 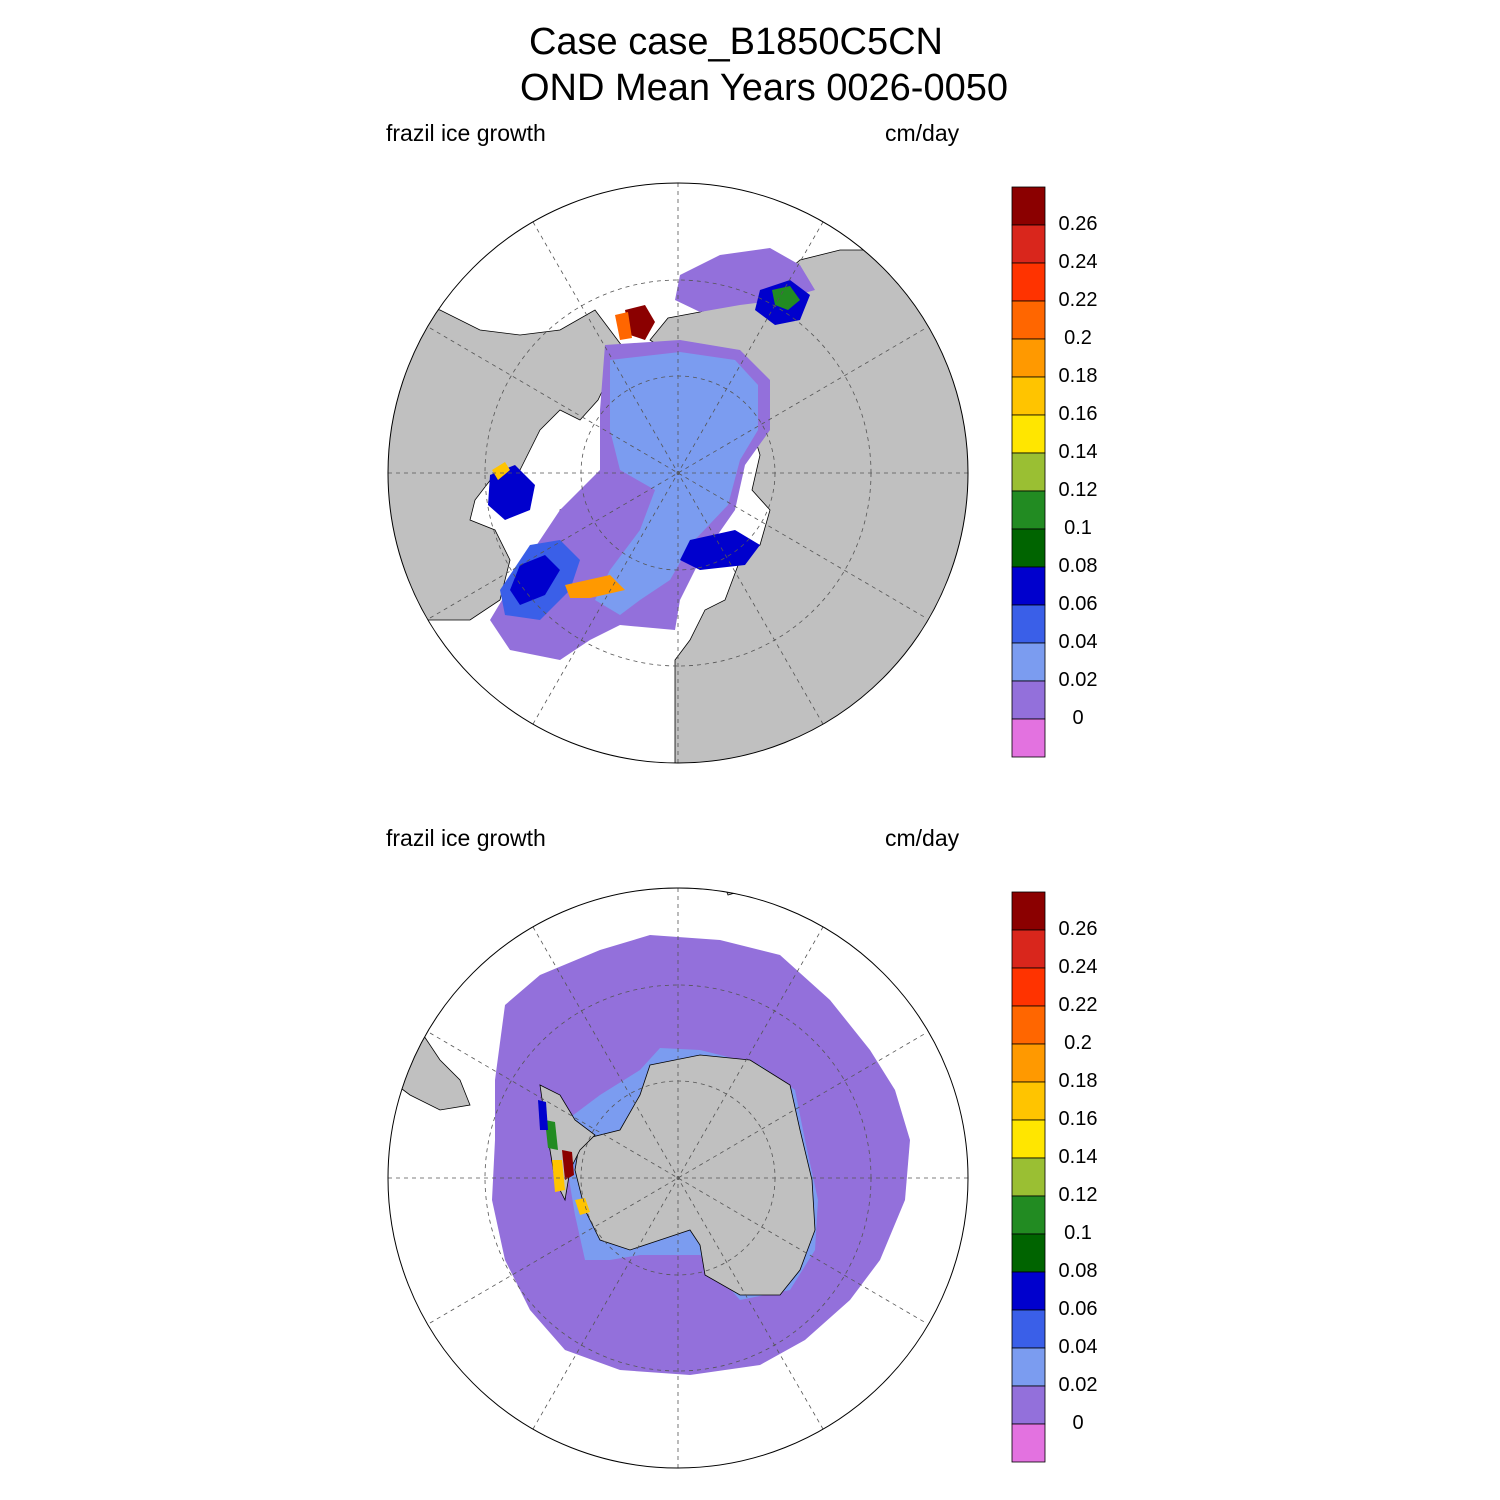 I want to click on south-ice-peninsula-hot, so click(x=568, y=1165).